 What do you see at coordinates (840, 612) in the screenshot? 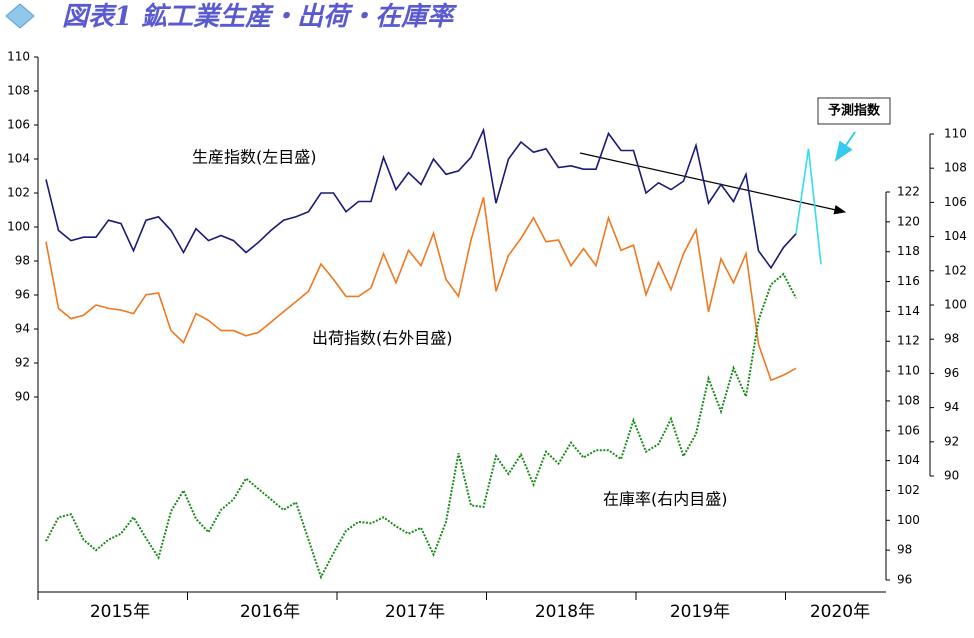
I see `x-tick-label: 2020年` at bounding box center [840, 612].